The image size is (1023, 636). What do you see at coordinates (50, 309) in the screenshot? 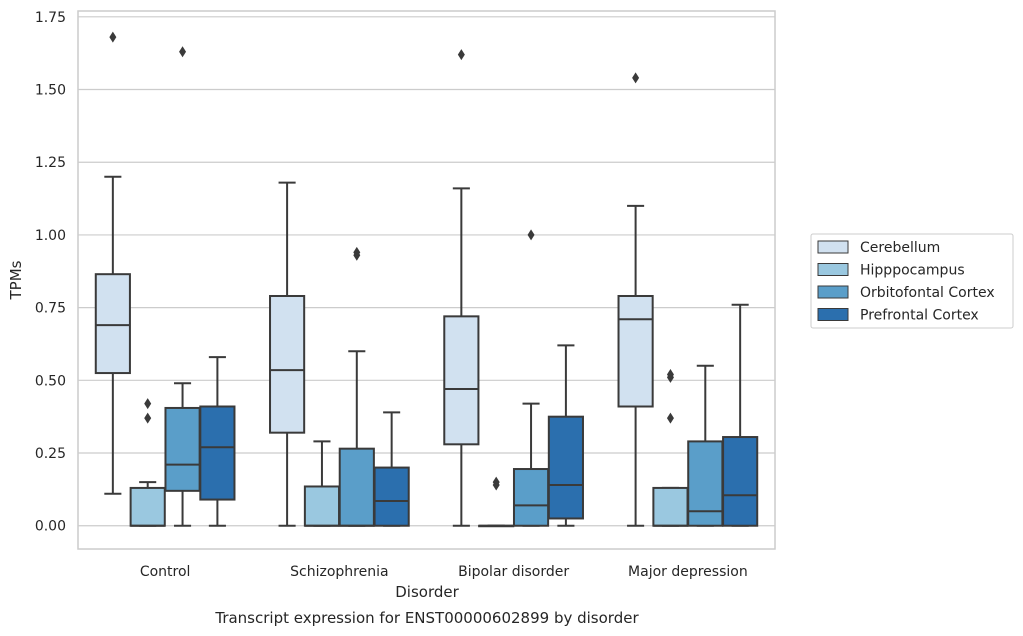
I see `y-tick-label: 0.75` at bounding box center [50, 309].